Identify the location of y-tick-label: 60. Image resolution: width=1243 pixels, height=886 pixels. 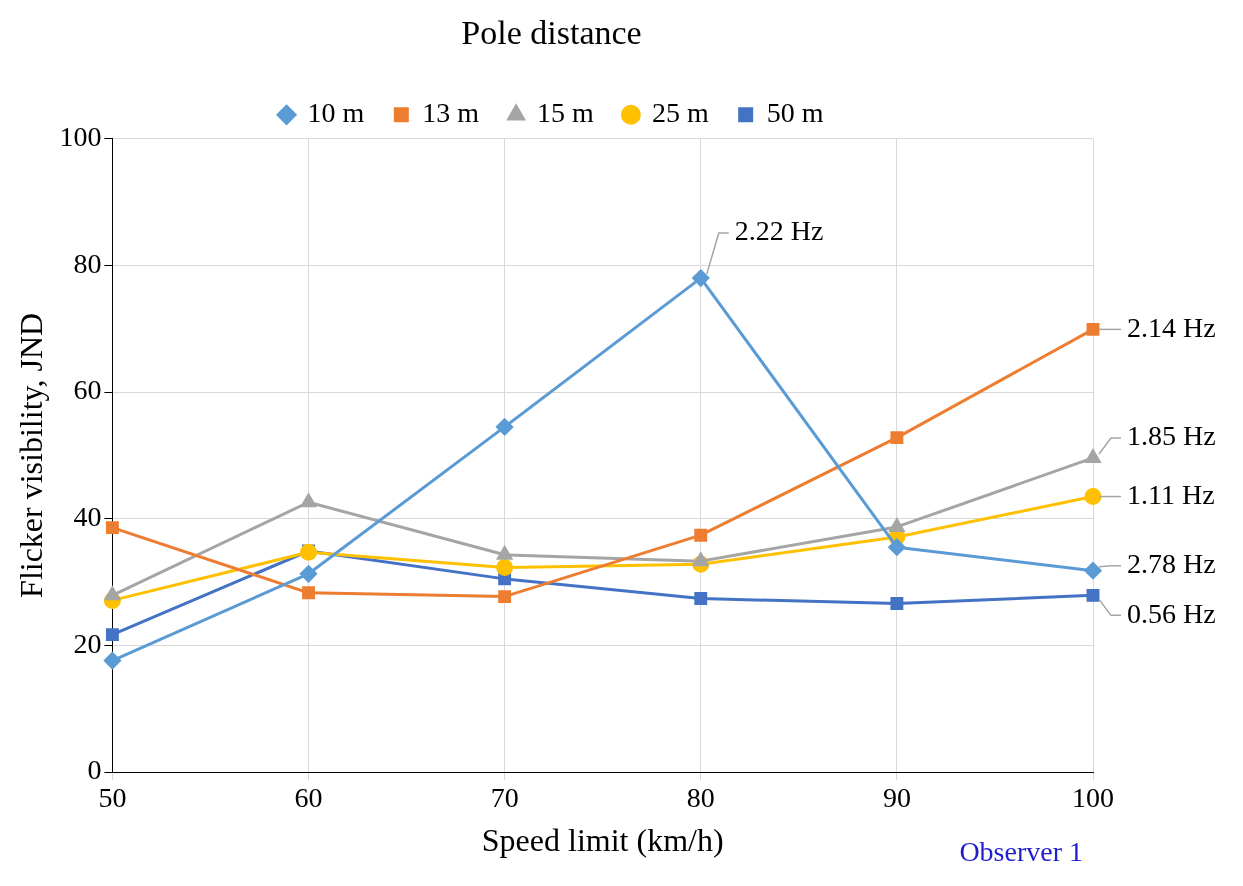
(87, 390).